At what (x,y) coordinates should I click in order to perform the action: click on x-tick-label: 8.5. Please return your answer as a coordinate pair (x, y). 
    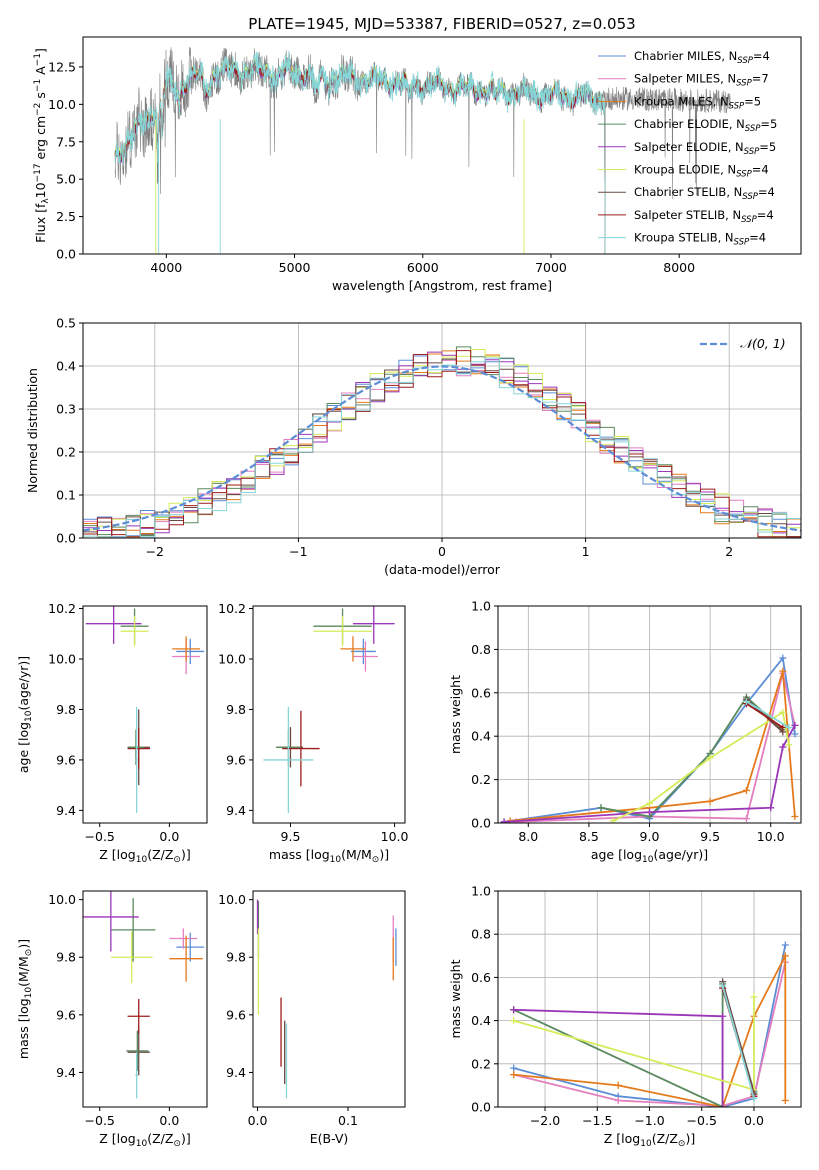
    Looking at the image, I should click on (589, 836).